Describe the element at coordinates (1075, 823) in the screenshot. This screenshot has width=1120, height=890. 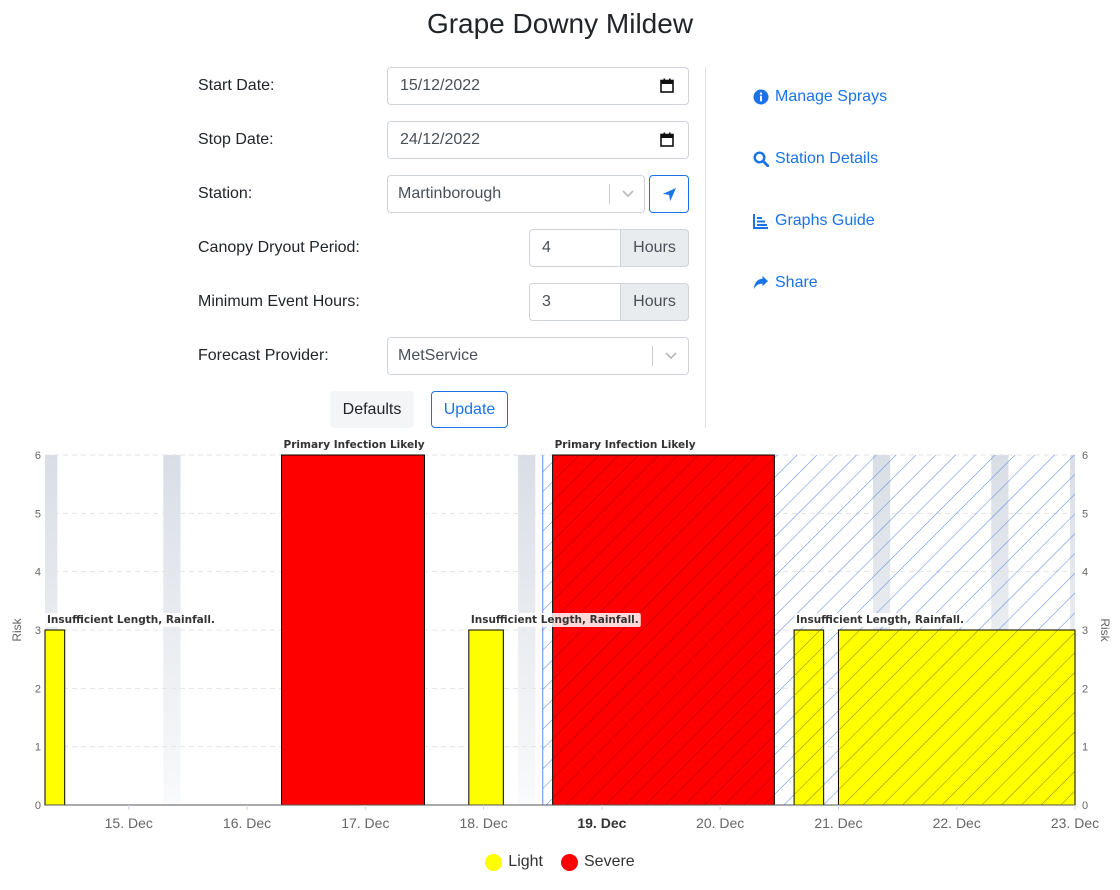
I see `x-tick-label: 23. Dec` at that location.